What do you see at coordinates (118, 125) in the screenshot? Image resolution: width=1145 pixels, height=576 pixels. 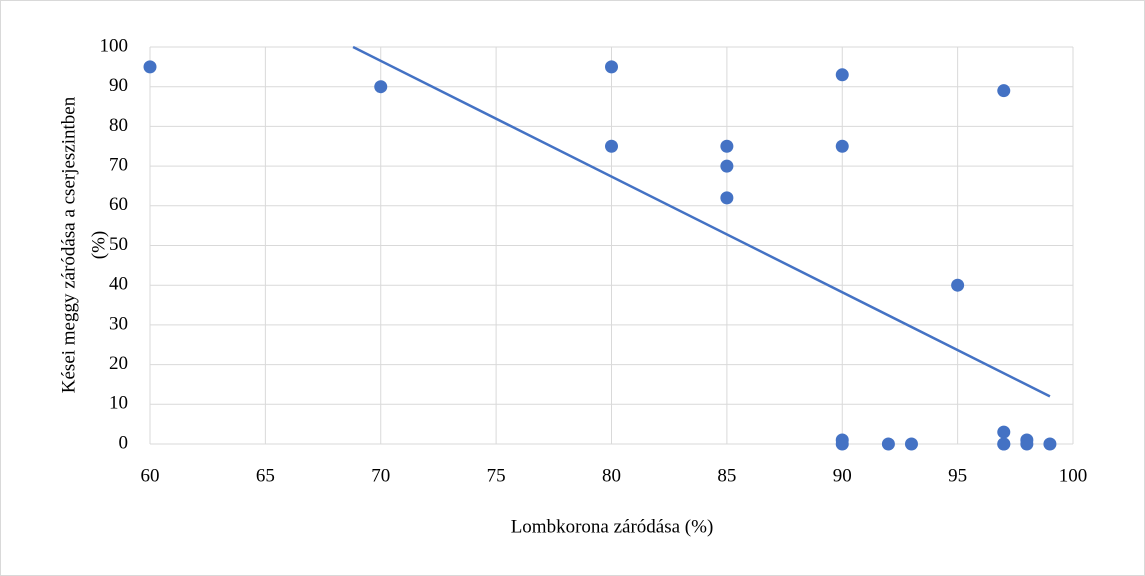 I see `y-tick-label: 80` at bounding box center [118, 125].